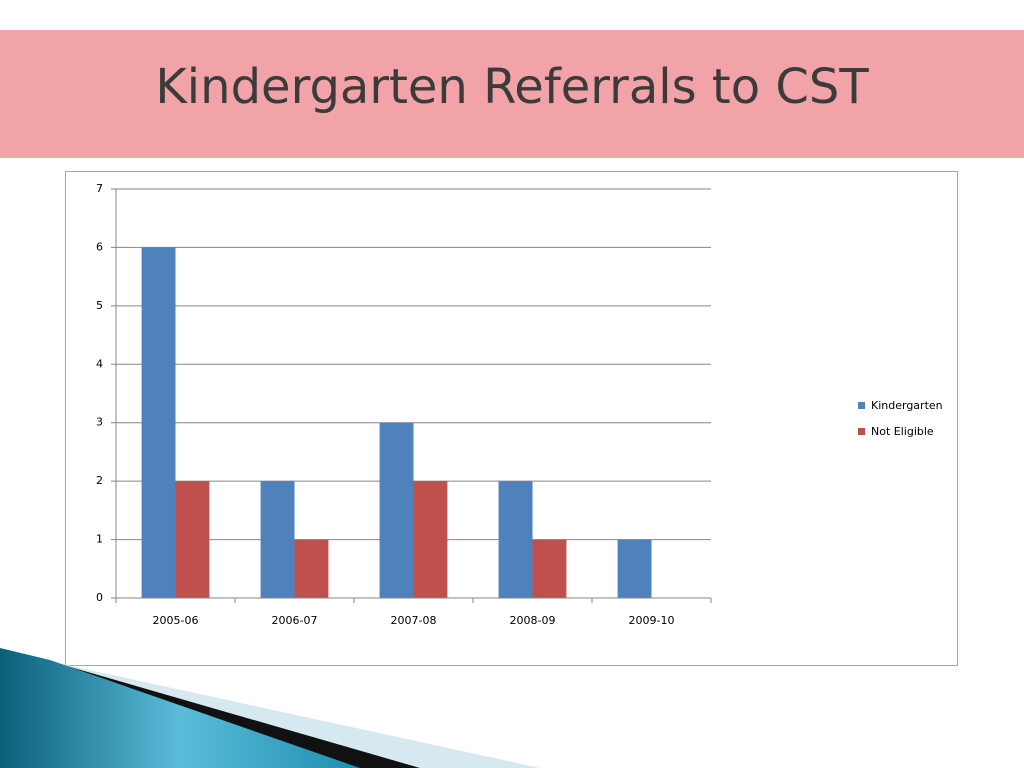 This screenshot has height=768, width=1024. Describe the element at coordinates (180, 708) in the screenshot. I see `decor-teal` at that location.